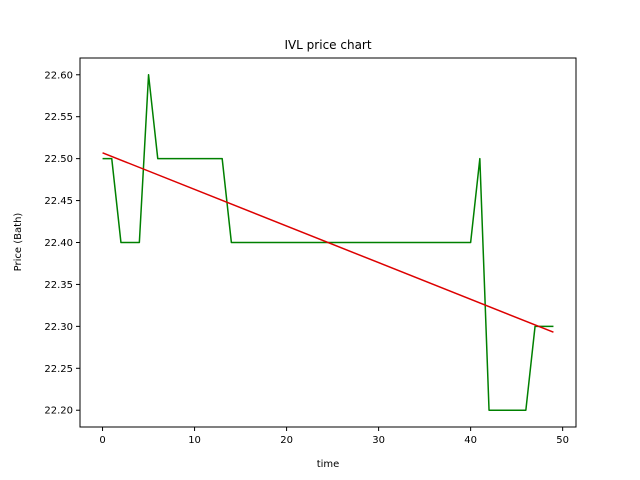 The image size is (640, 480). Describe the element at coordinates (327, 45) in the screenshot. I see `chart-title: IVL price chart` at that location.